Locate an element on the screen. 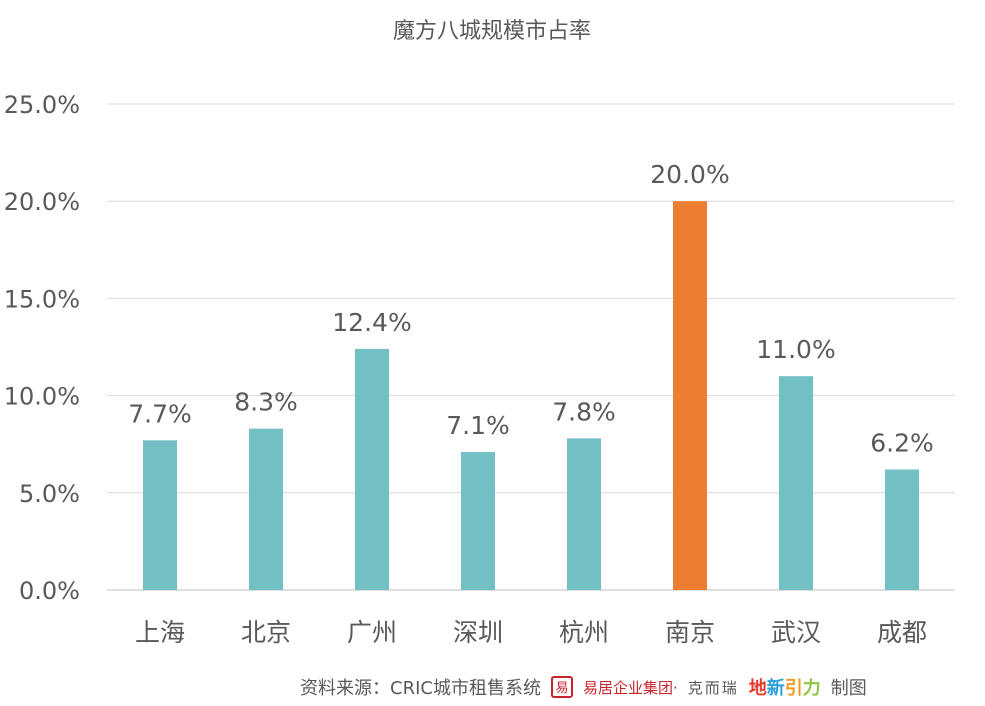 This screenshot has height=706, width=985. brand-char: 引 is located at coordinates (793, 688).